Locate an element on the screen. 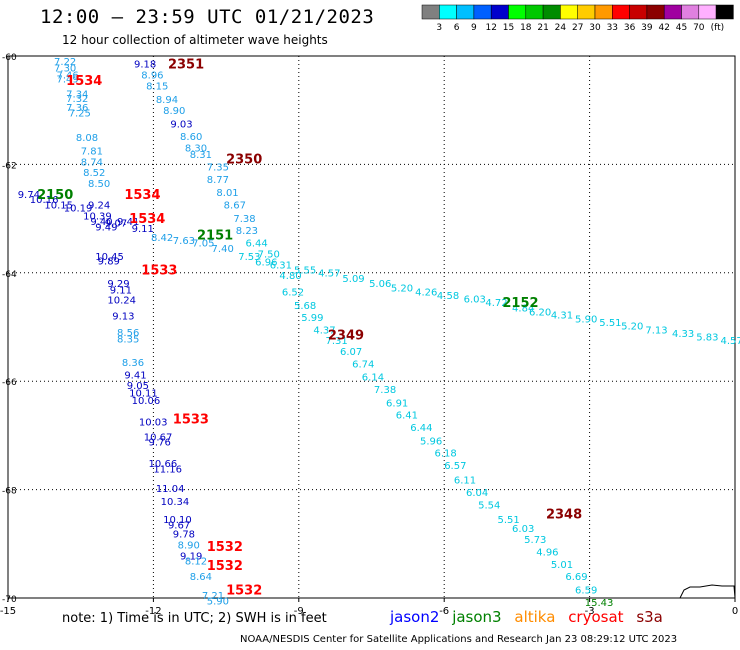 The image size is (740, 650). pass-time-label: 2348 is located at coordinates (564, 515).